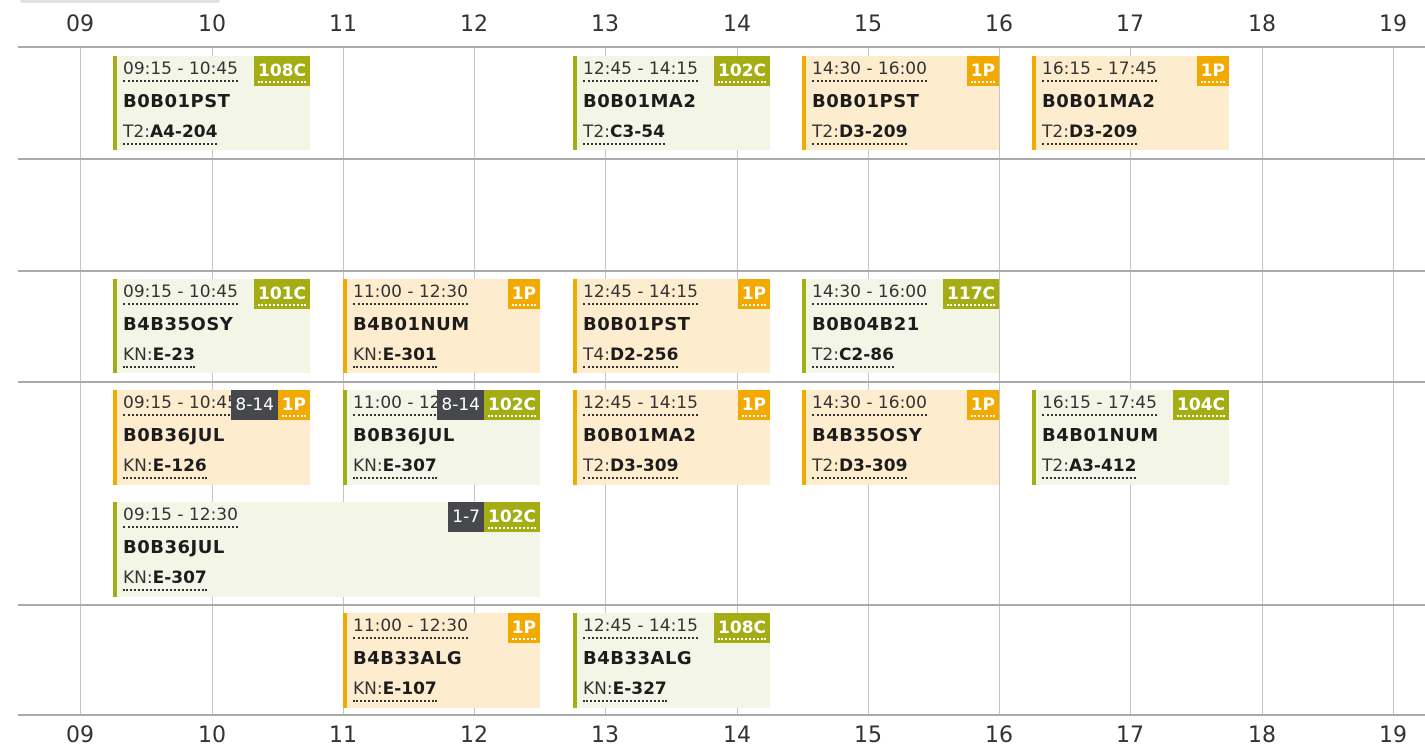 The image size is (1425, 753). I want to click on hour-label-bottom: 13, so click(605, 735).